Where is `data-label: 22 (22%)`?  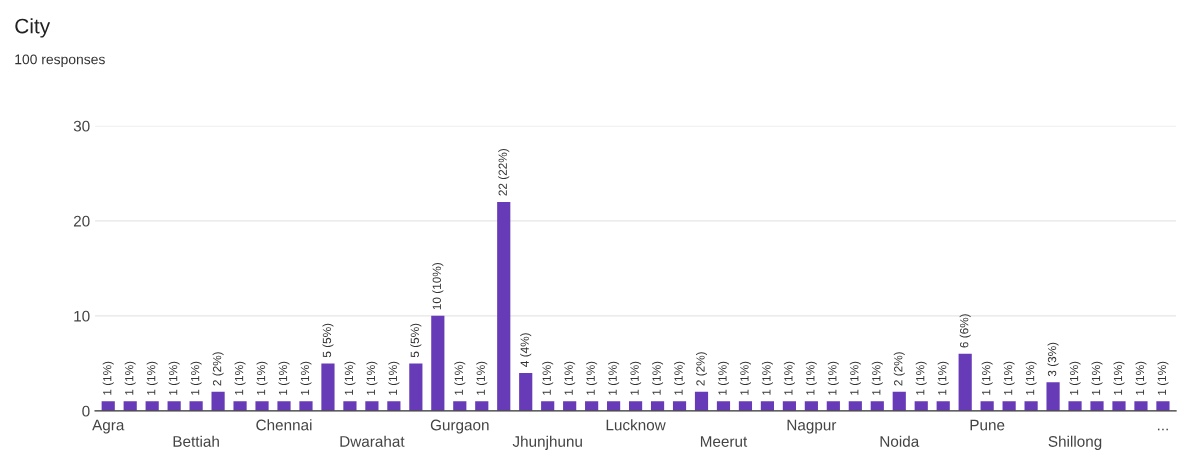
data-label: 22 (22%) is located at coordinates (504, 172).